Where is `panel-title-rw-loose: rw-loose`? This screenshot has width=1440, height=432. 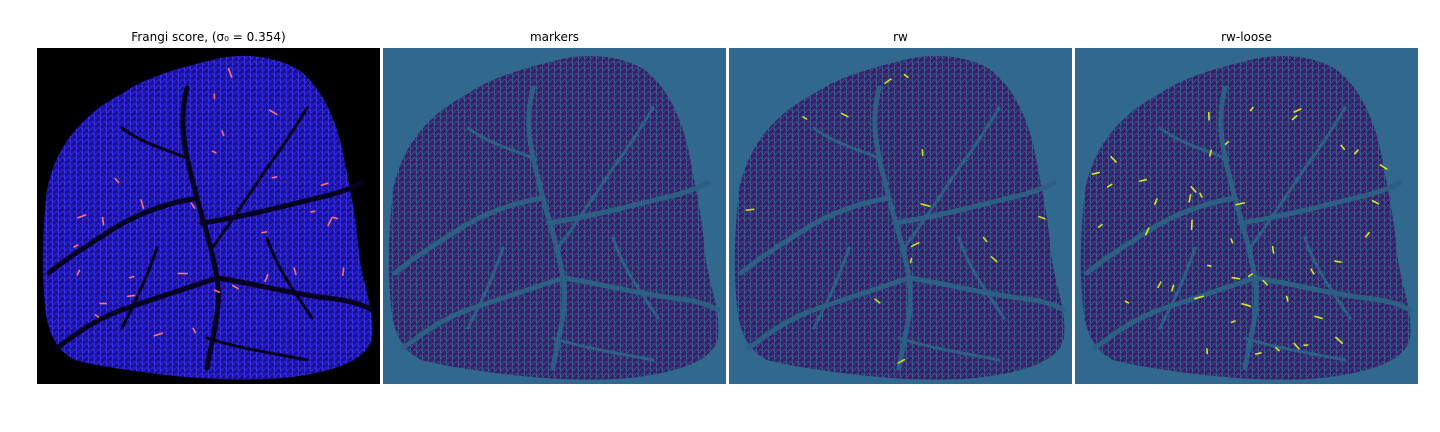
panel-title-rw-loose: rw-loose is located at coordinates (1246, 37).